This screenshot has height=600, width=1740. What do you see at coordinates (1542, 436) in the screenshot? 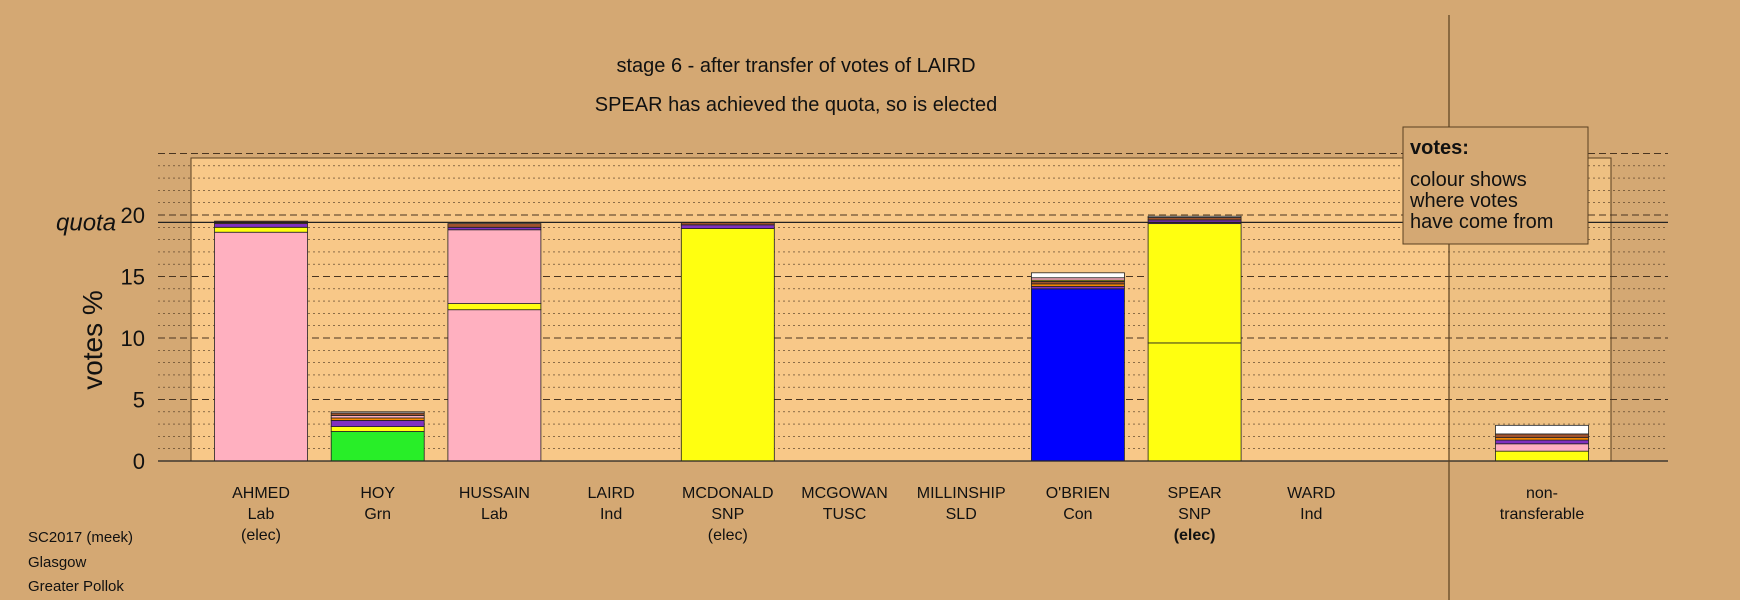
I see `bar-non-transferable-segment-brown` at bounding box center [1542, 436].